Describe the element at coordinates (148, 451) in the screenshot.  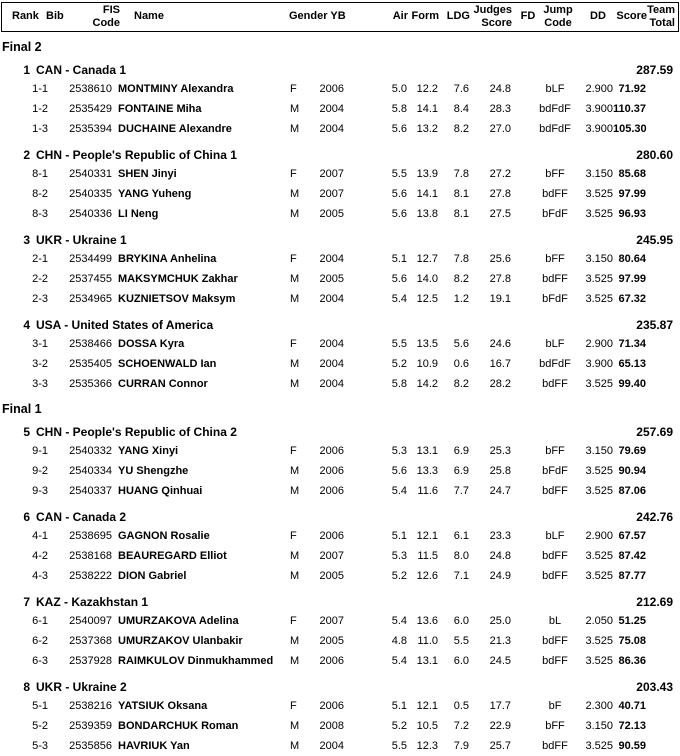
I see `cell-athlete-name: YANG Xinyi` at that location.